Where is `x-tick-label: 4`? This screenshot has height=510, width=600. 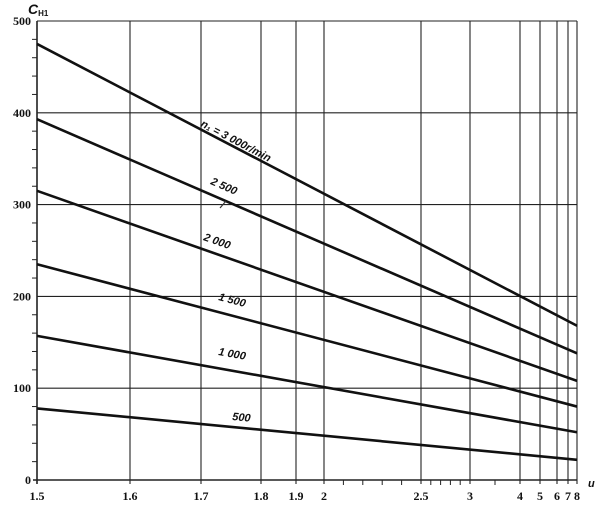 x-tick-label: 4 is located at coordinates (520, 496).